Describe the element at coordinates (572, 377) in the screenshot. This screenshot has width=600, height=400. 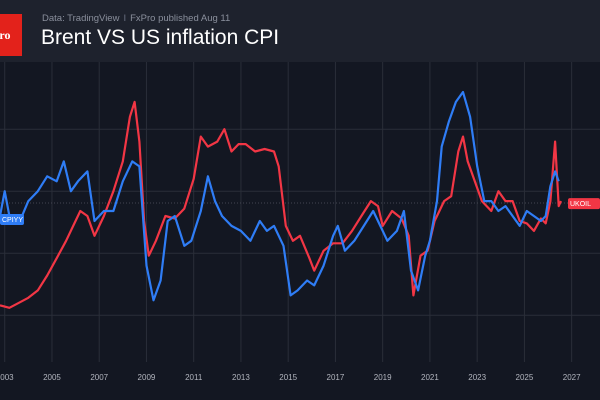
I see `x-tick-label: 2027` at that location.